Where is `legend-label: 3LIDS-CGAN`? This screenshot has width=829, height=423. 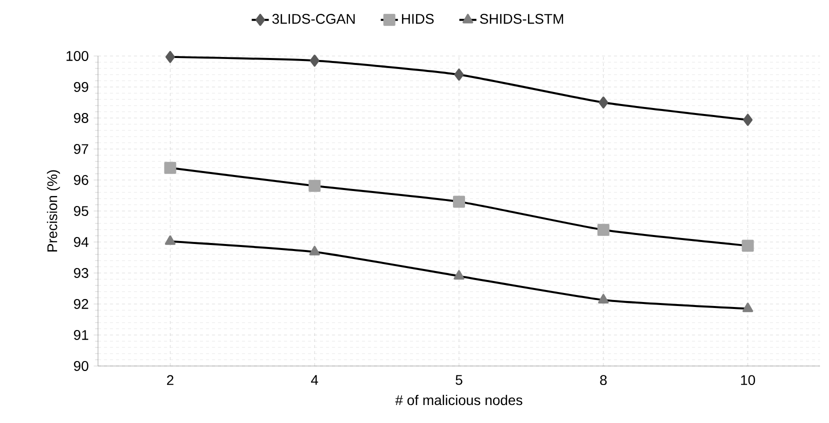 legend-label: 3LIDS-CGAN is located at coordinates (313, 19).